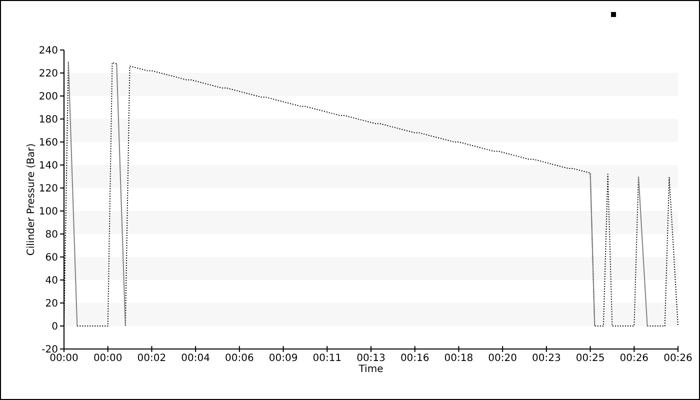 This screenshot has width=700, height=400. What do you see at coordinates (546, 358) in the screenshot?
I see `x-tick-label: 00:23` at bounding box center [546, 358].